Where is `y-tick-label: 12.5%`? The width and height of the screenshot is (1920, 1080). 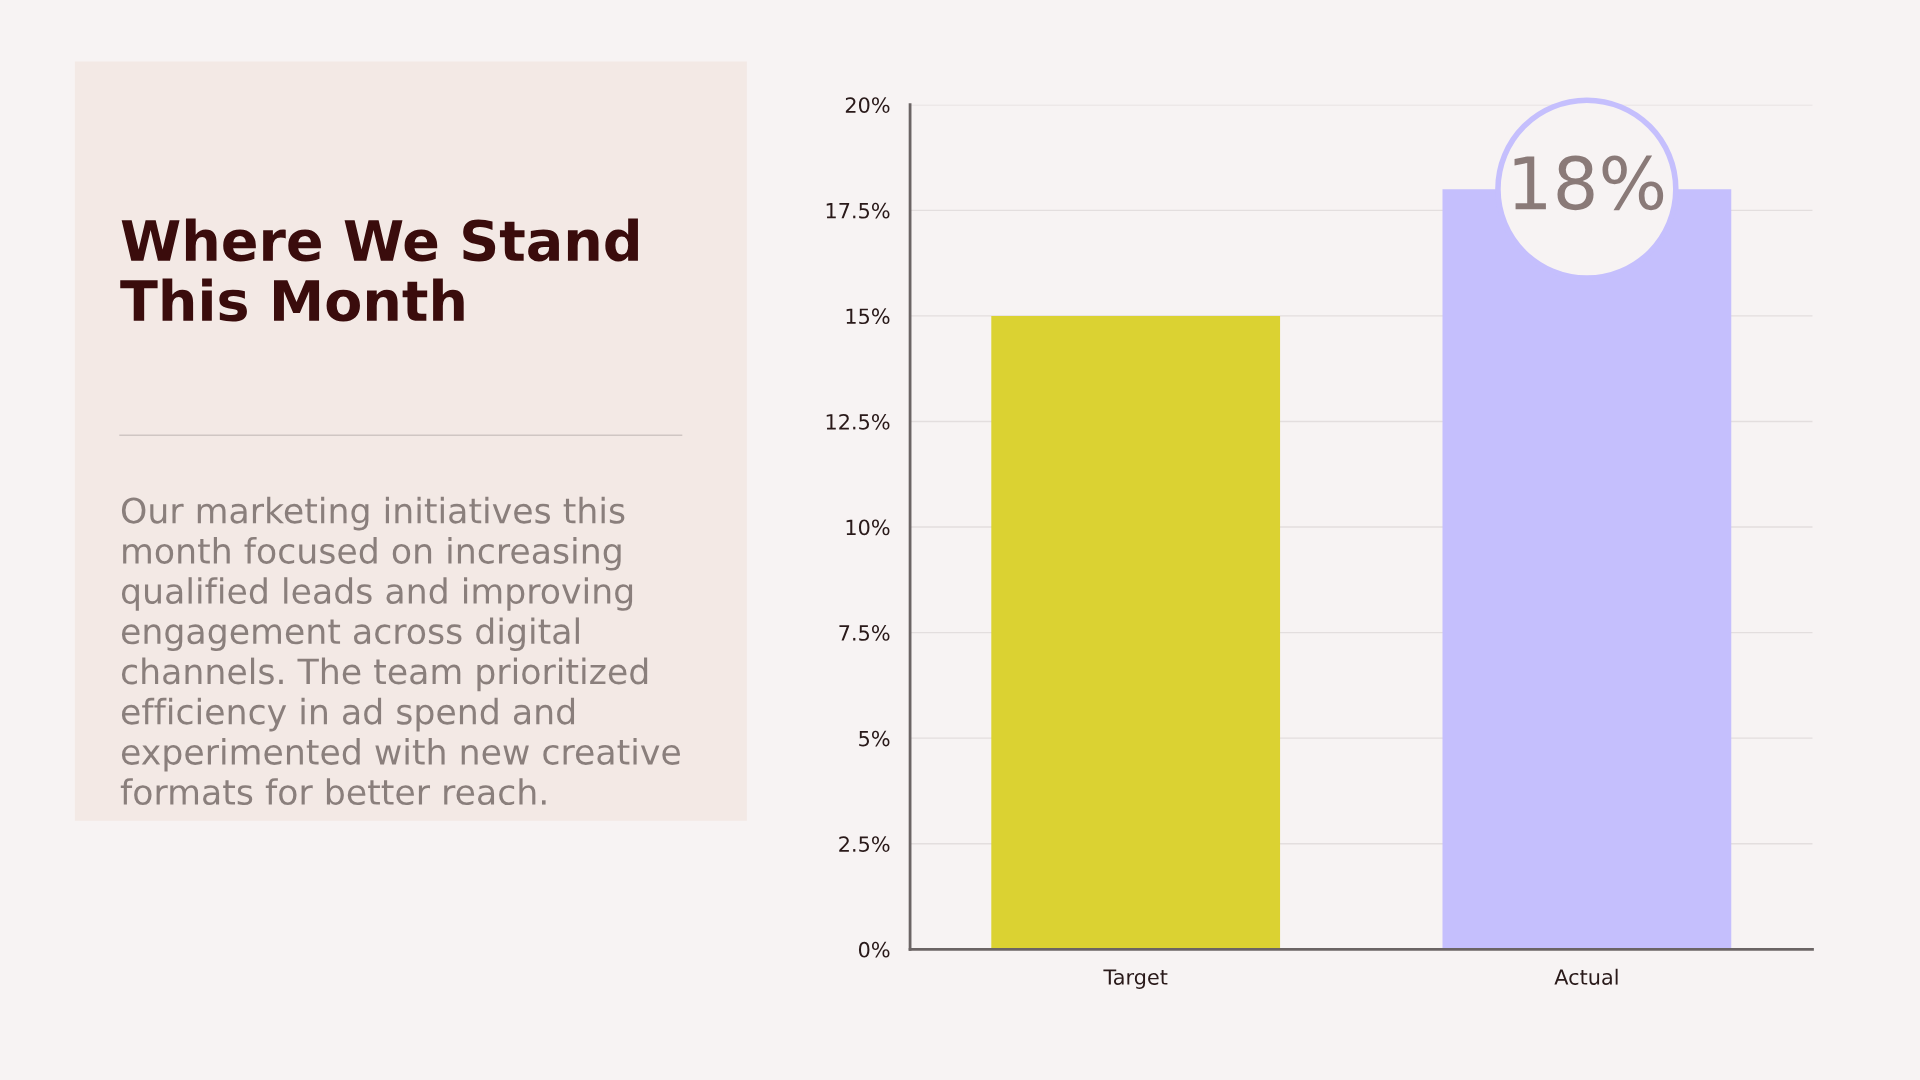
y-tick-label: 12.5% is located at coordinates (858, 421).